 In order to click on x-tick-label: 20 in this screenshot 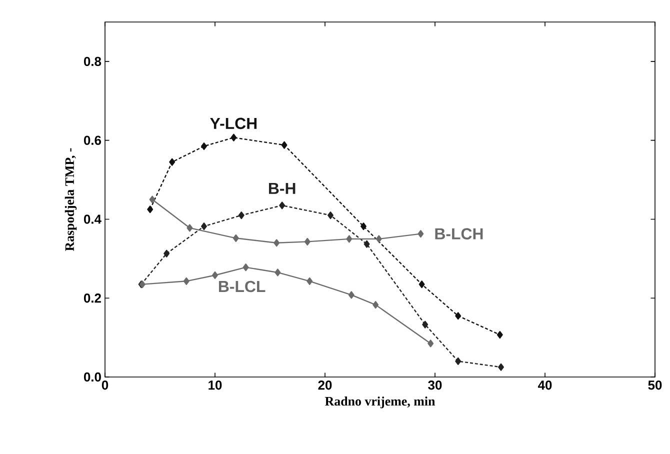, I will do `click(325, 385)`.